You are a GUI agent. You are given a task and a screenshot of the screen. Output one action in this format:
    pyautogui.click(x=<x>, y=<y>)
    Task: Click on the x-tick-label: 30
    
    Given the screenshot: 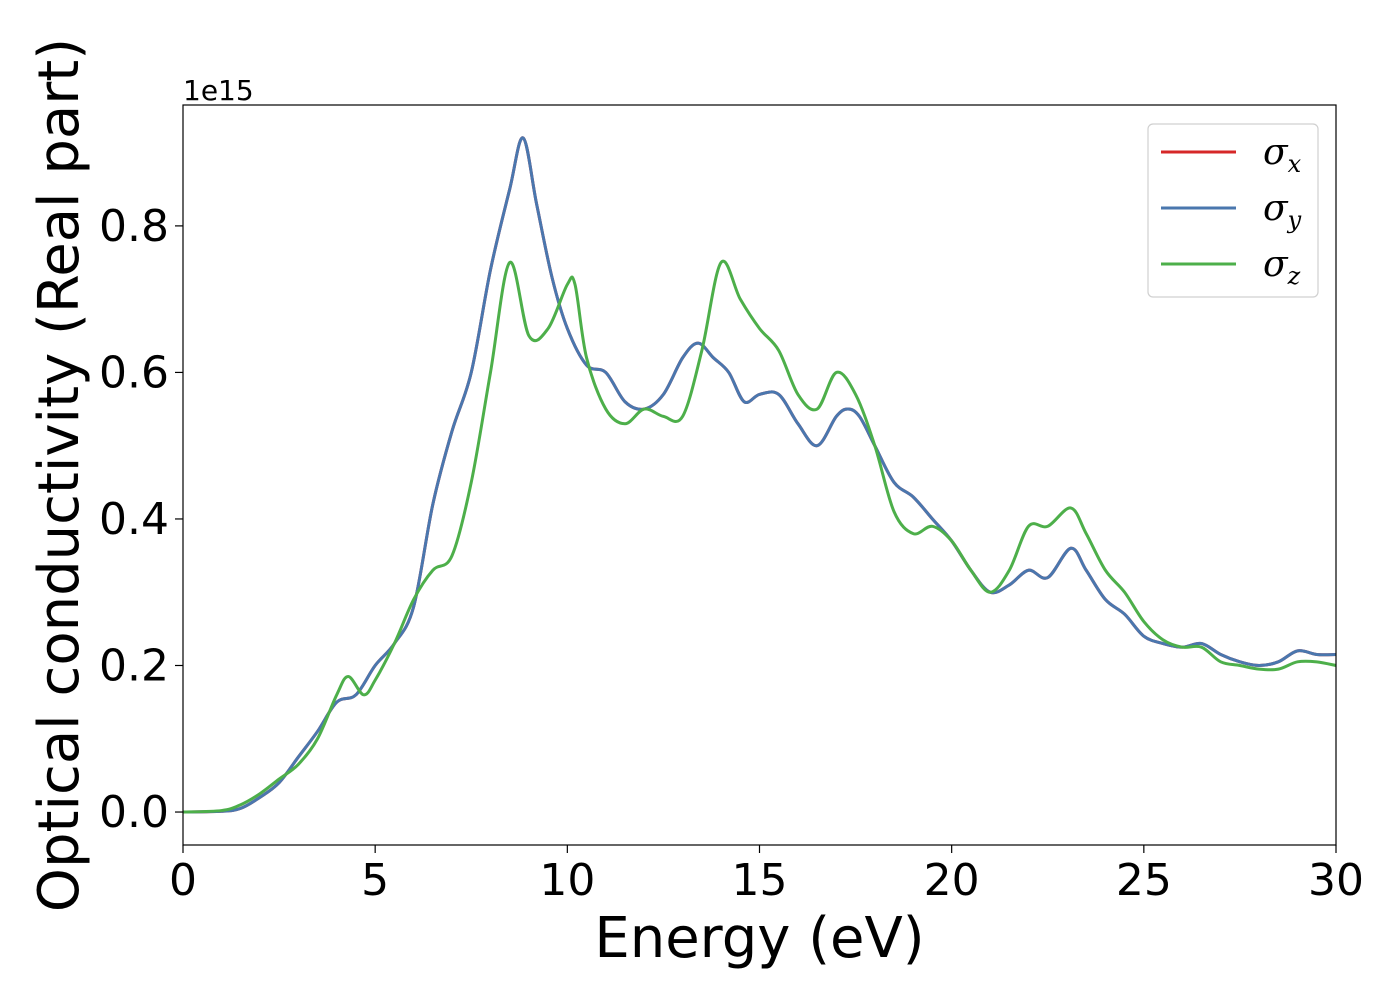 What is the action you would take?
    pyautogui.click(x=1336, y=880)
    